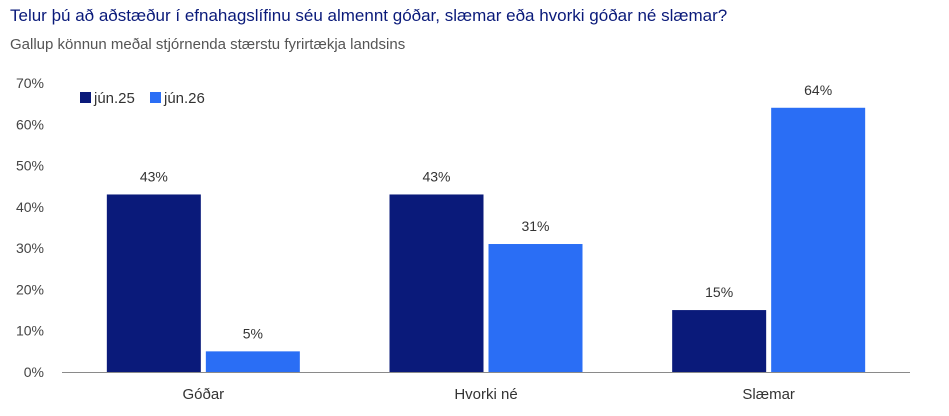  Describe the element at coordinates (30, 331) in the screenshot. I see `y-tick-label: 10%` at that location.